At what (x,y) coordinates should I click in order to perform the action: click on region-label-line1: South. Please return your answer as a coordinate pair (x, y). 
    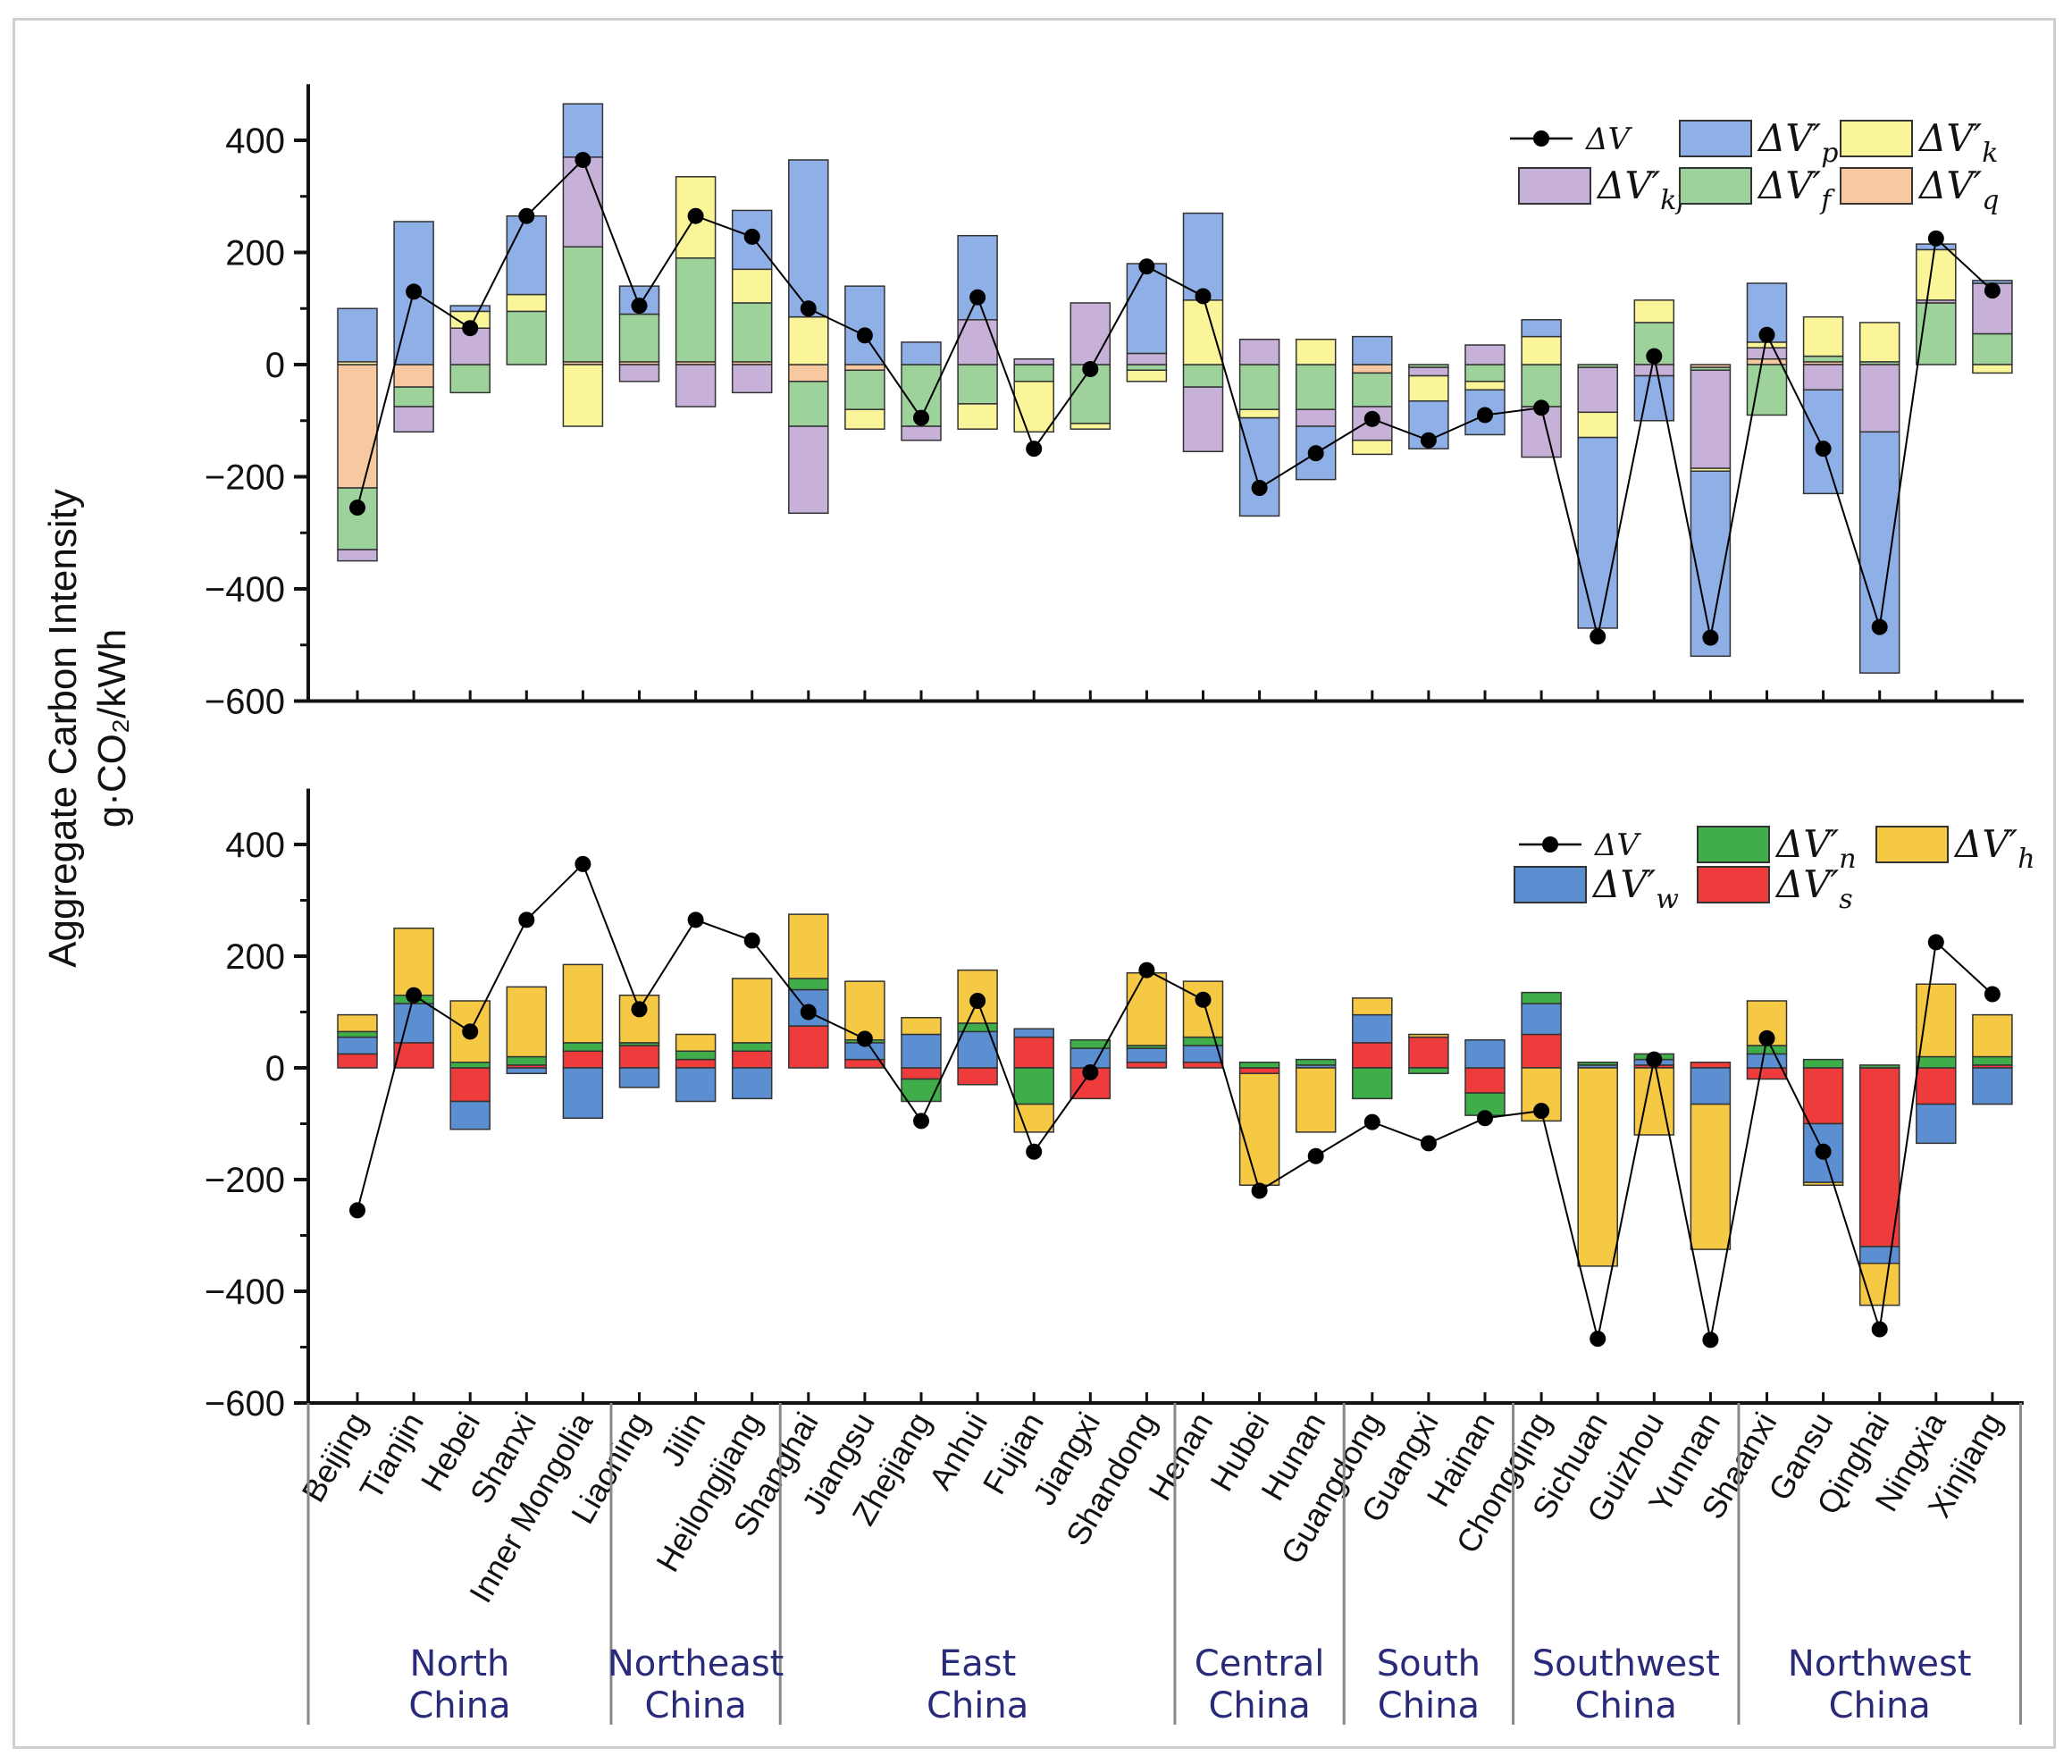
    Looking at the image, I should click on (1429, 1663).